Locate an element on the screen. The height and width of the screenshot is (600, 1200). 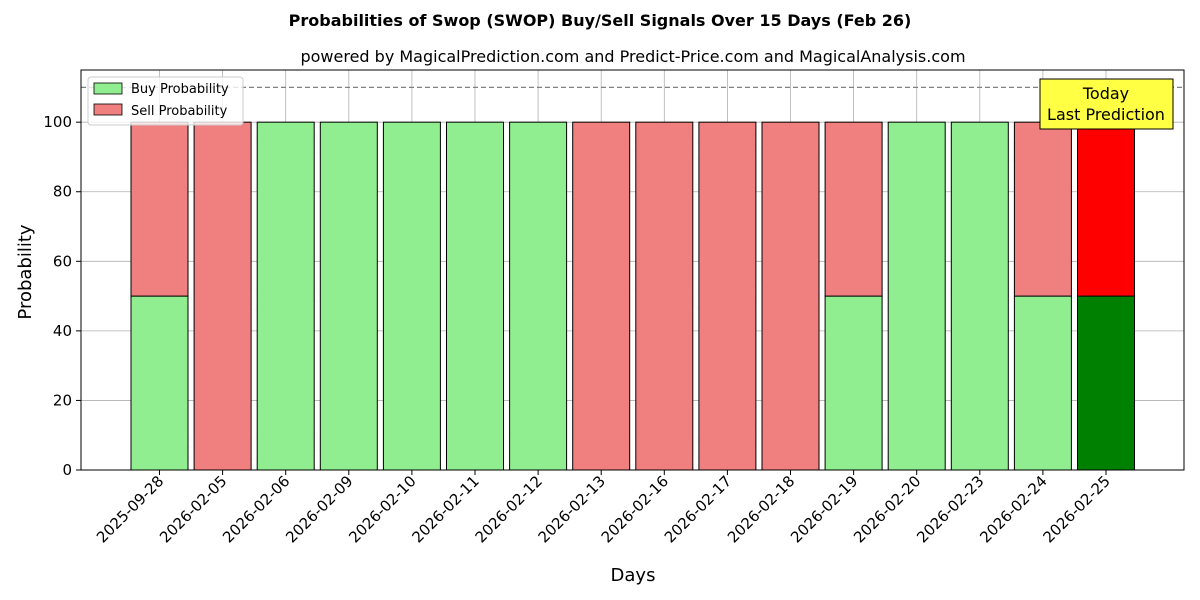
x-tick-label: 2026-02-12 is located at coordinates (509, 509).